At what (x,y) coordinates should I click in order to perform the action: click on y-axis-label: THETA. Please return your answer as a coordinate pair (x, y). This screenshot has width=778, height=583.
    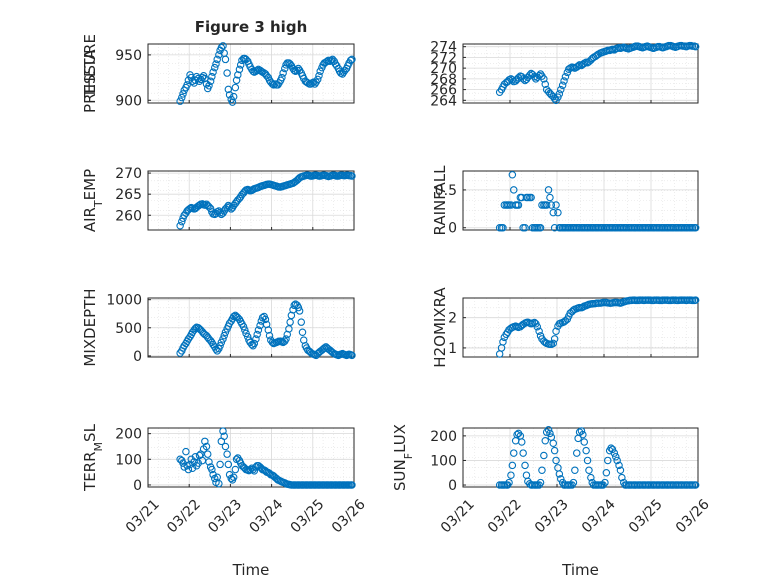
    Looking at the image, I should click on (90, 74).